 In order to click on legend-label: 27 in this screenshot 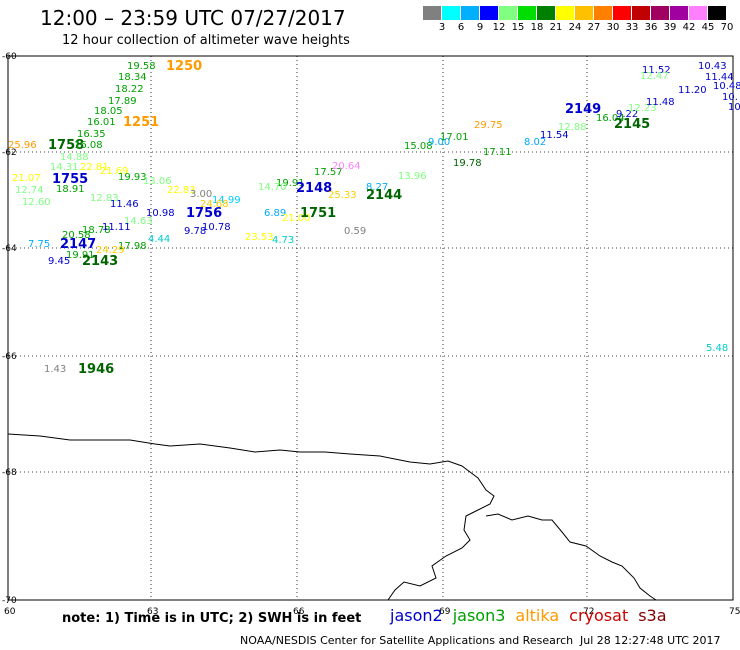, I will do `click(594, 27)`.